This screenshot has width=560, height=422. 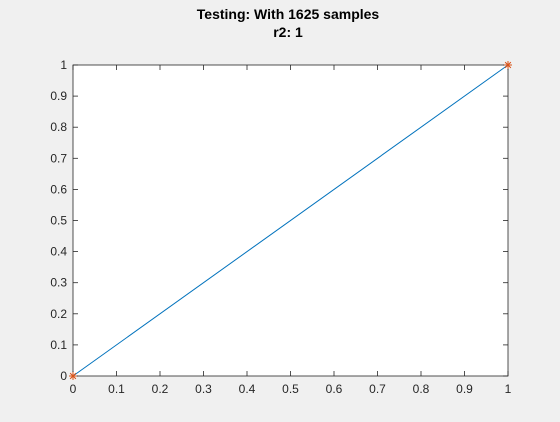 What do you see at coordinates (203, 389) in the screenshot?
I see `x-tick-label: 0.3` at bounding box center [203, 389].